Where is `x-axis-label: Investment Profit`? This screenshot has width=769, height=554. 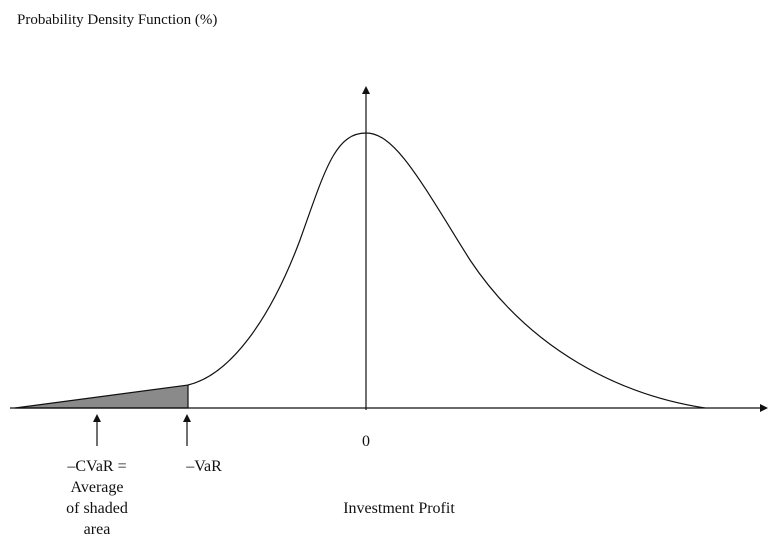
x-axis-label: Investment Profit is located at coordinates (399, 508).